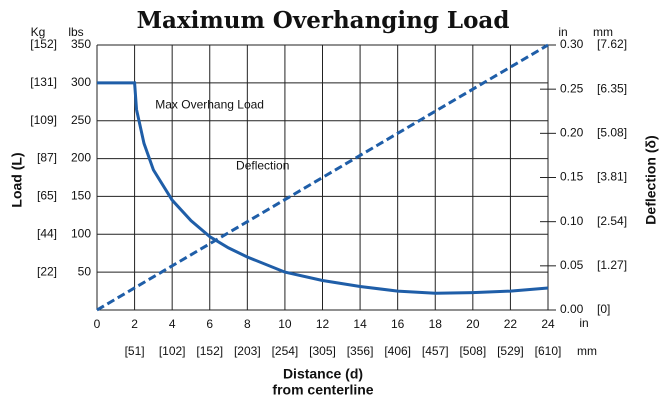 The image size is (662, 402). I want to click on x-tick-alt-label: [254], so click(285, 351).